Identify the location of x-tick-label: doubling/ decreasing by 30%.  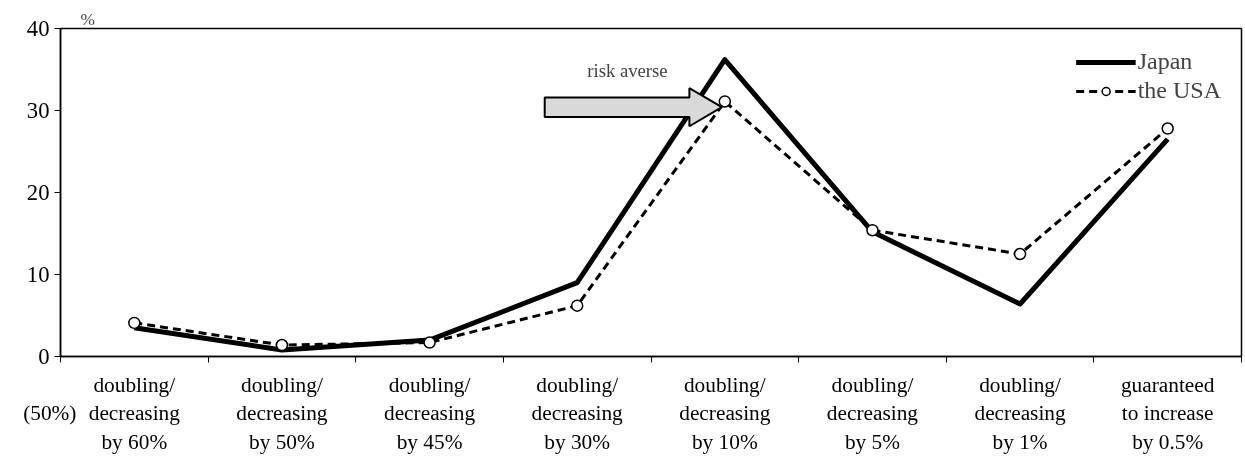
(577, 413).